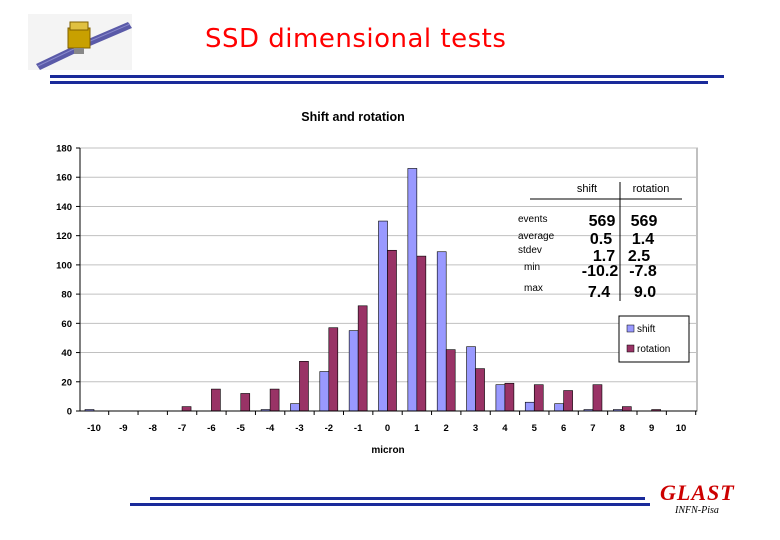 This screenshot has height=540, width=780. I want to click on x-tick-label: 6, so click(563, 428).